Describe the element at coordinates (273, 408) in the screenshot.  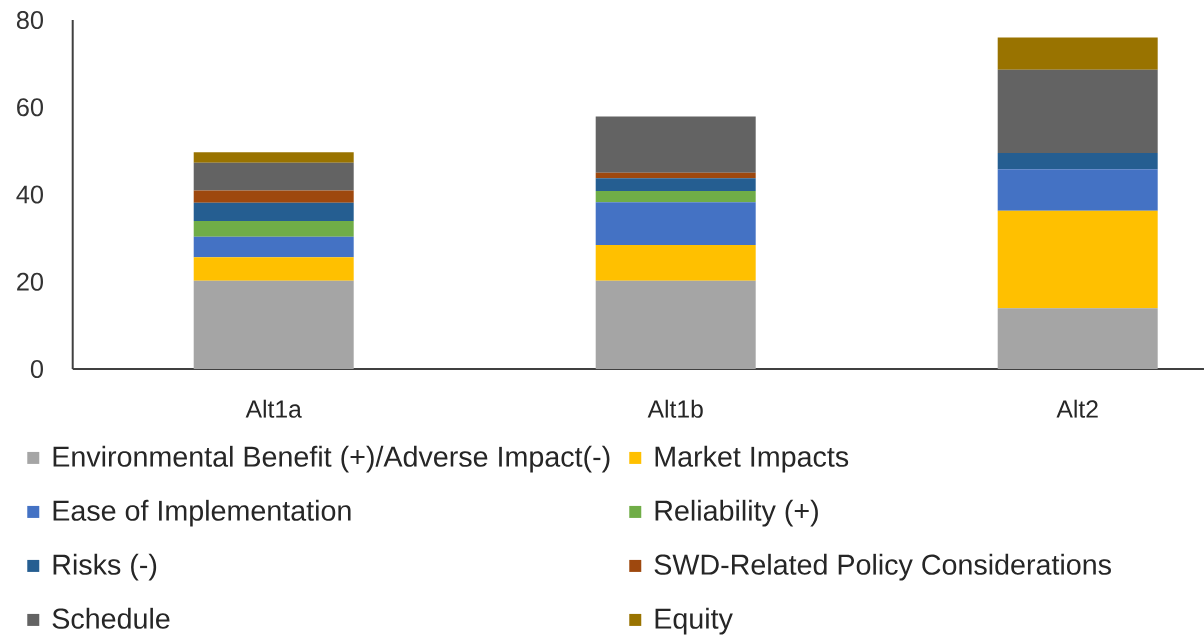
I see `x-tick-label: Alt1a` at that location.